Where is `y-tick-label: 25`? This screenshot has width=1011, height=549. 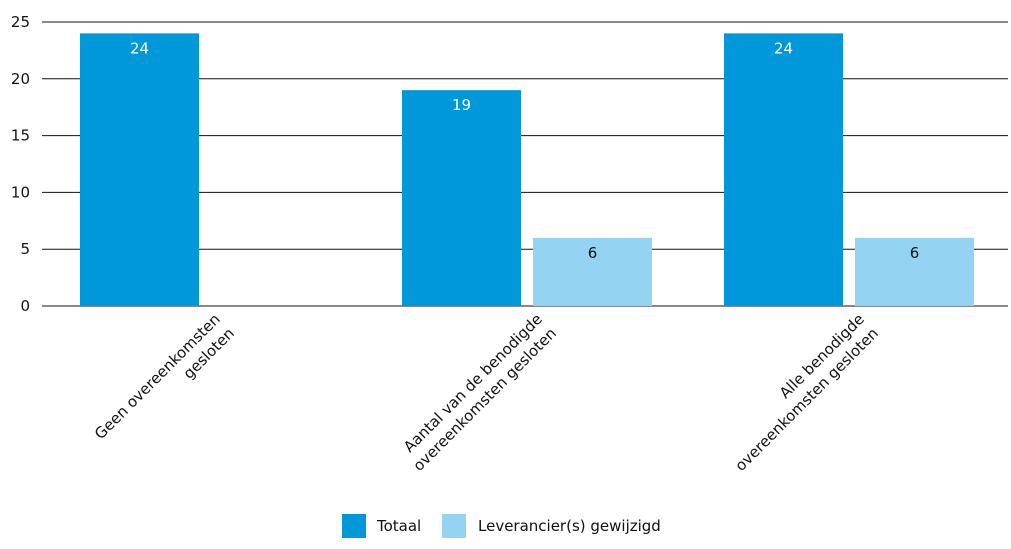 y-tick-label: 25 is located at coordinates (20, 22).